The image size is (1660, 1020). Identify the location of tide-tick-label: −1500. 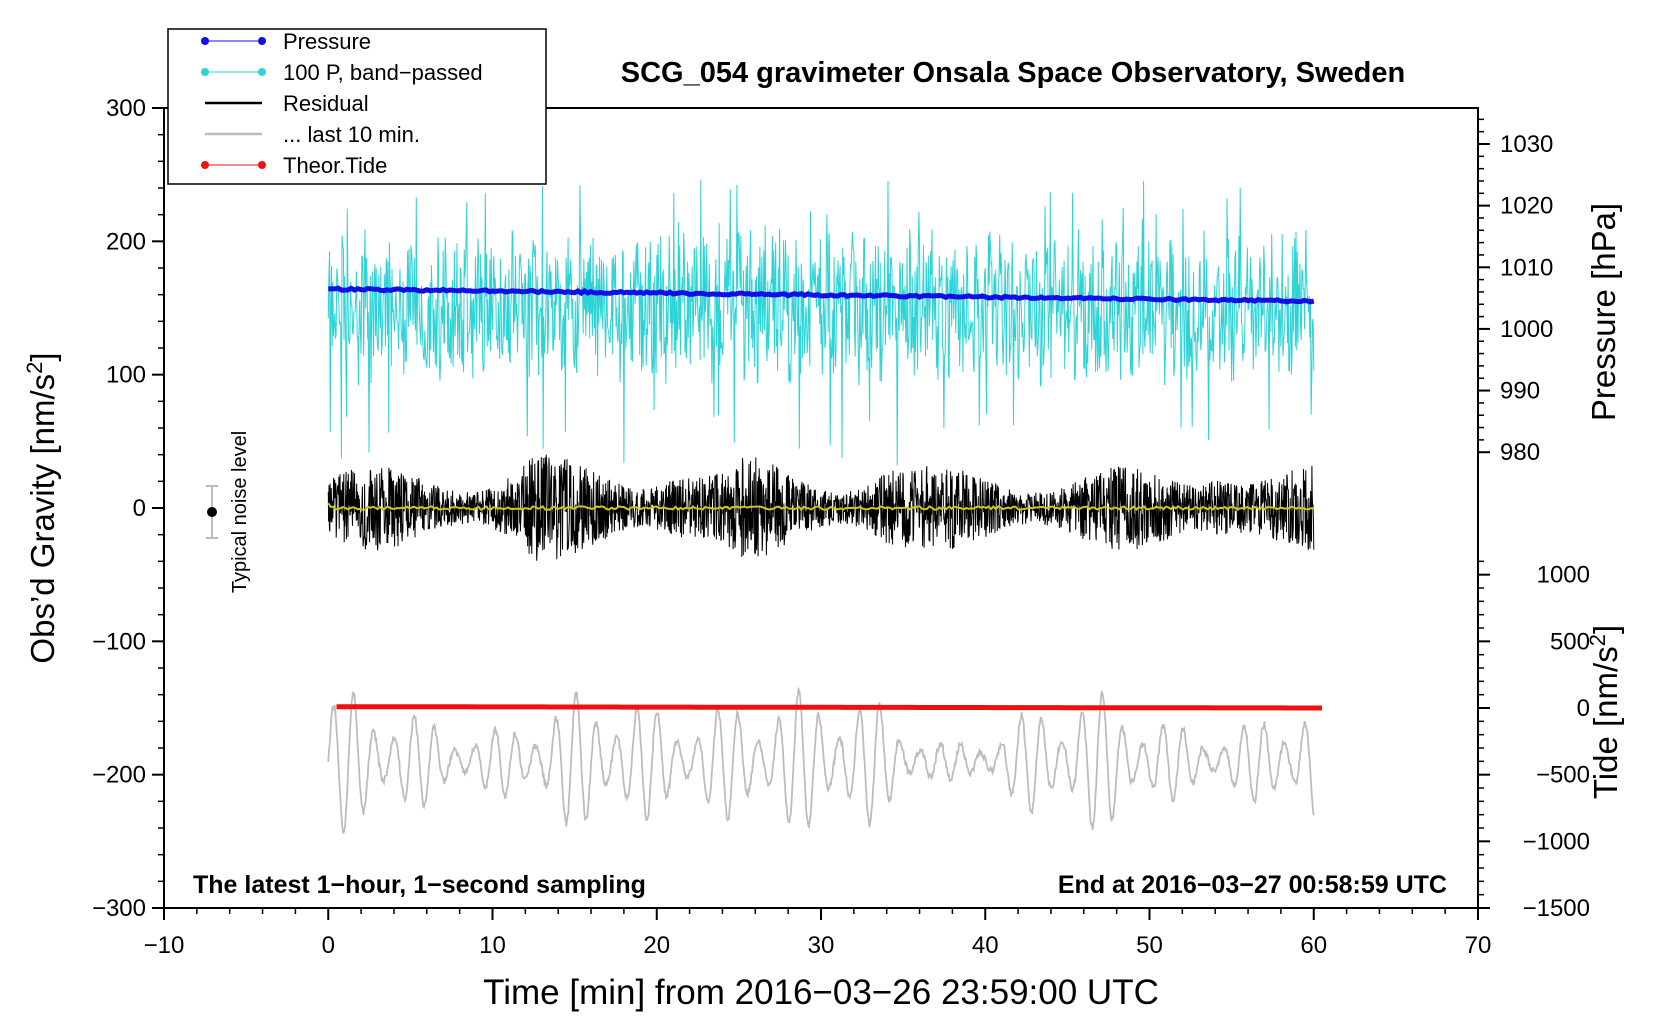
(1556, 908).